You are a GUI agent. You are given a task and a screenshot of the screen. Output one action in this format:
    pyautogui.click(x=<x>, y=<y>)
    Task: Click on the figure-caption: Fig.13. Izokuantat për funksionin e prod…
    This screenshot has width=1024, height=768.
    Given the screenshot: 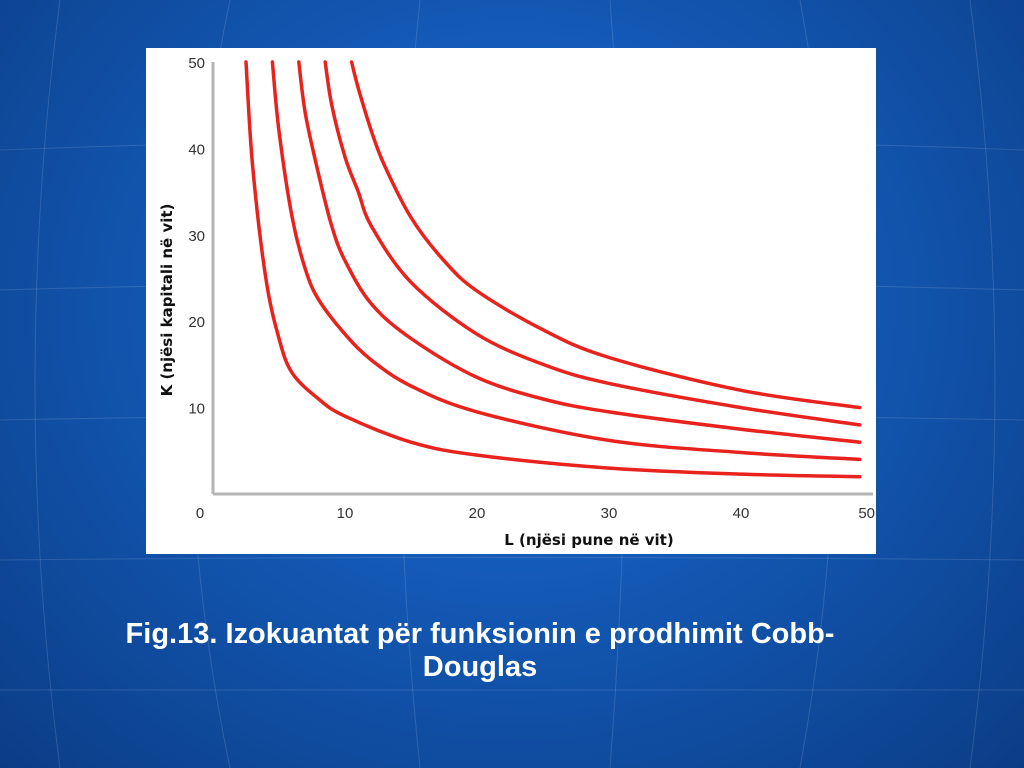 What is the action you would take?
    pyautogui.click(x=480, y=651)
    